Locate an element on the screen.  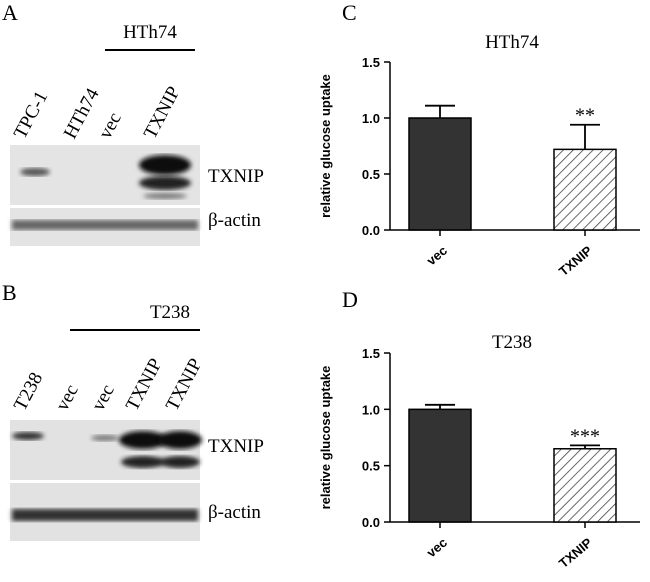
chart-title: T238 is located at coordinates (512, 342).